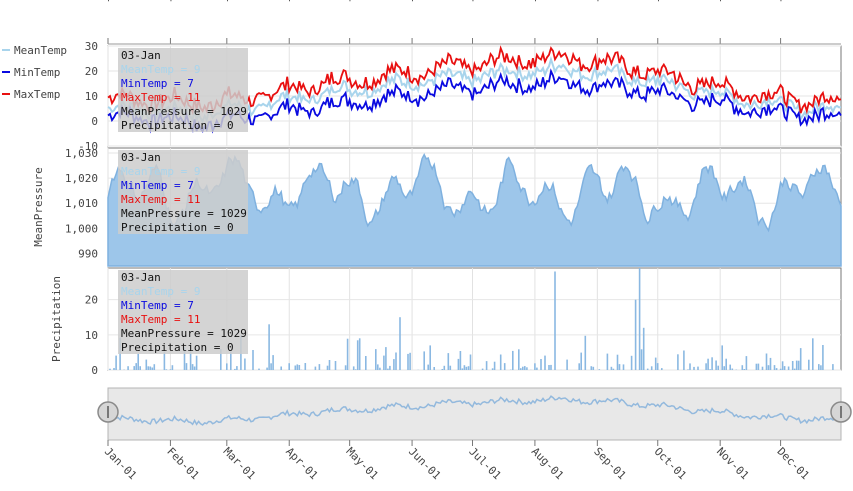  Describe the element at coordinates (353, 1) in the screenshot. I see `top-axis-tick-label: May-01` at that location.